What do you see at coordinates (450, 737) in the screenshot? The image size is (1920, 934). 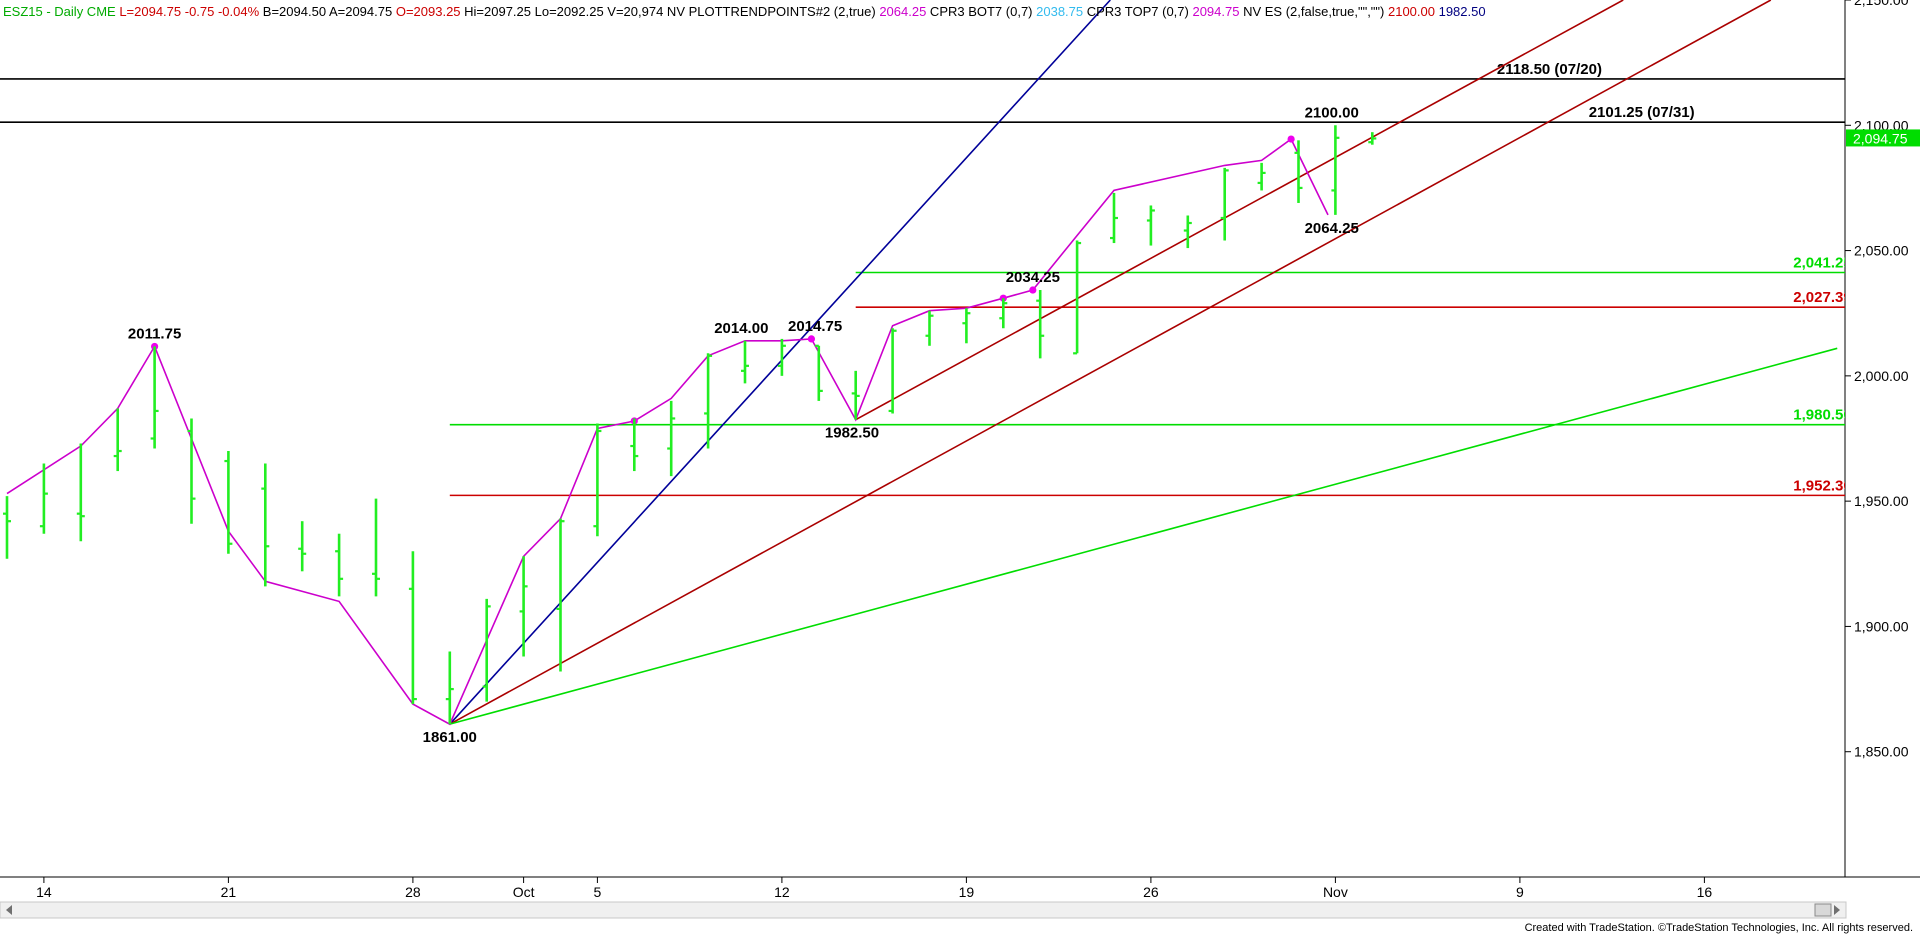 I see `pivot-label: 1861.00` at bounding box center [450, 737].